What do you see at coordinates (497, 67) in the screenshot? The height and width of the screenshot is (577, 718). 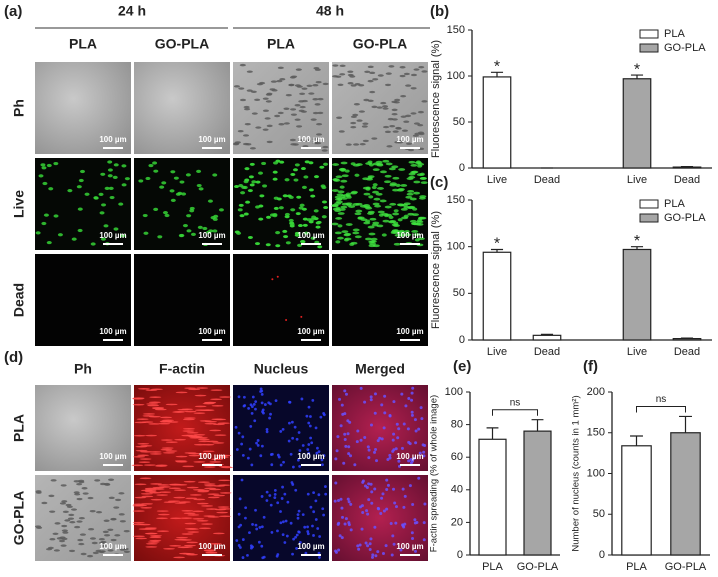 I see `significance-mark: *` at bounding box center [497, 67].